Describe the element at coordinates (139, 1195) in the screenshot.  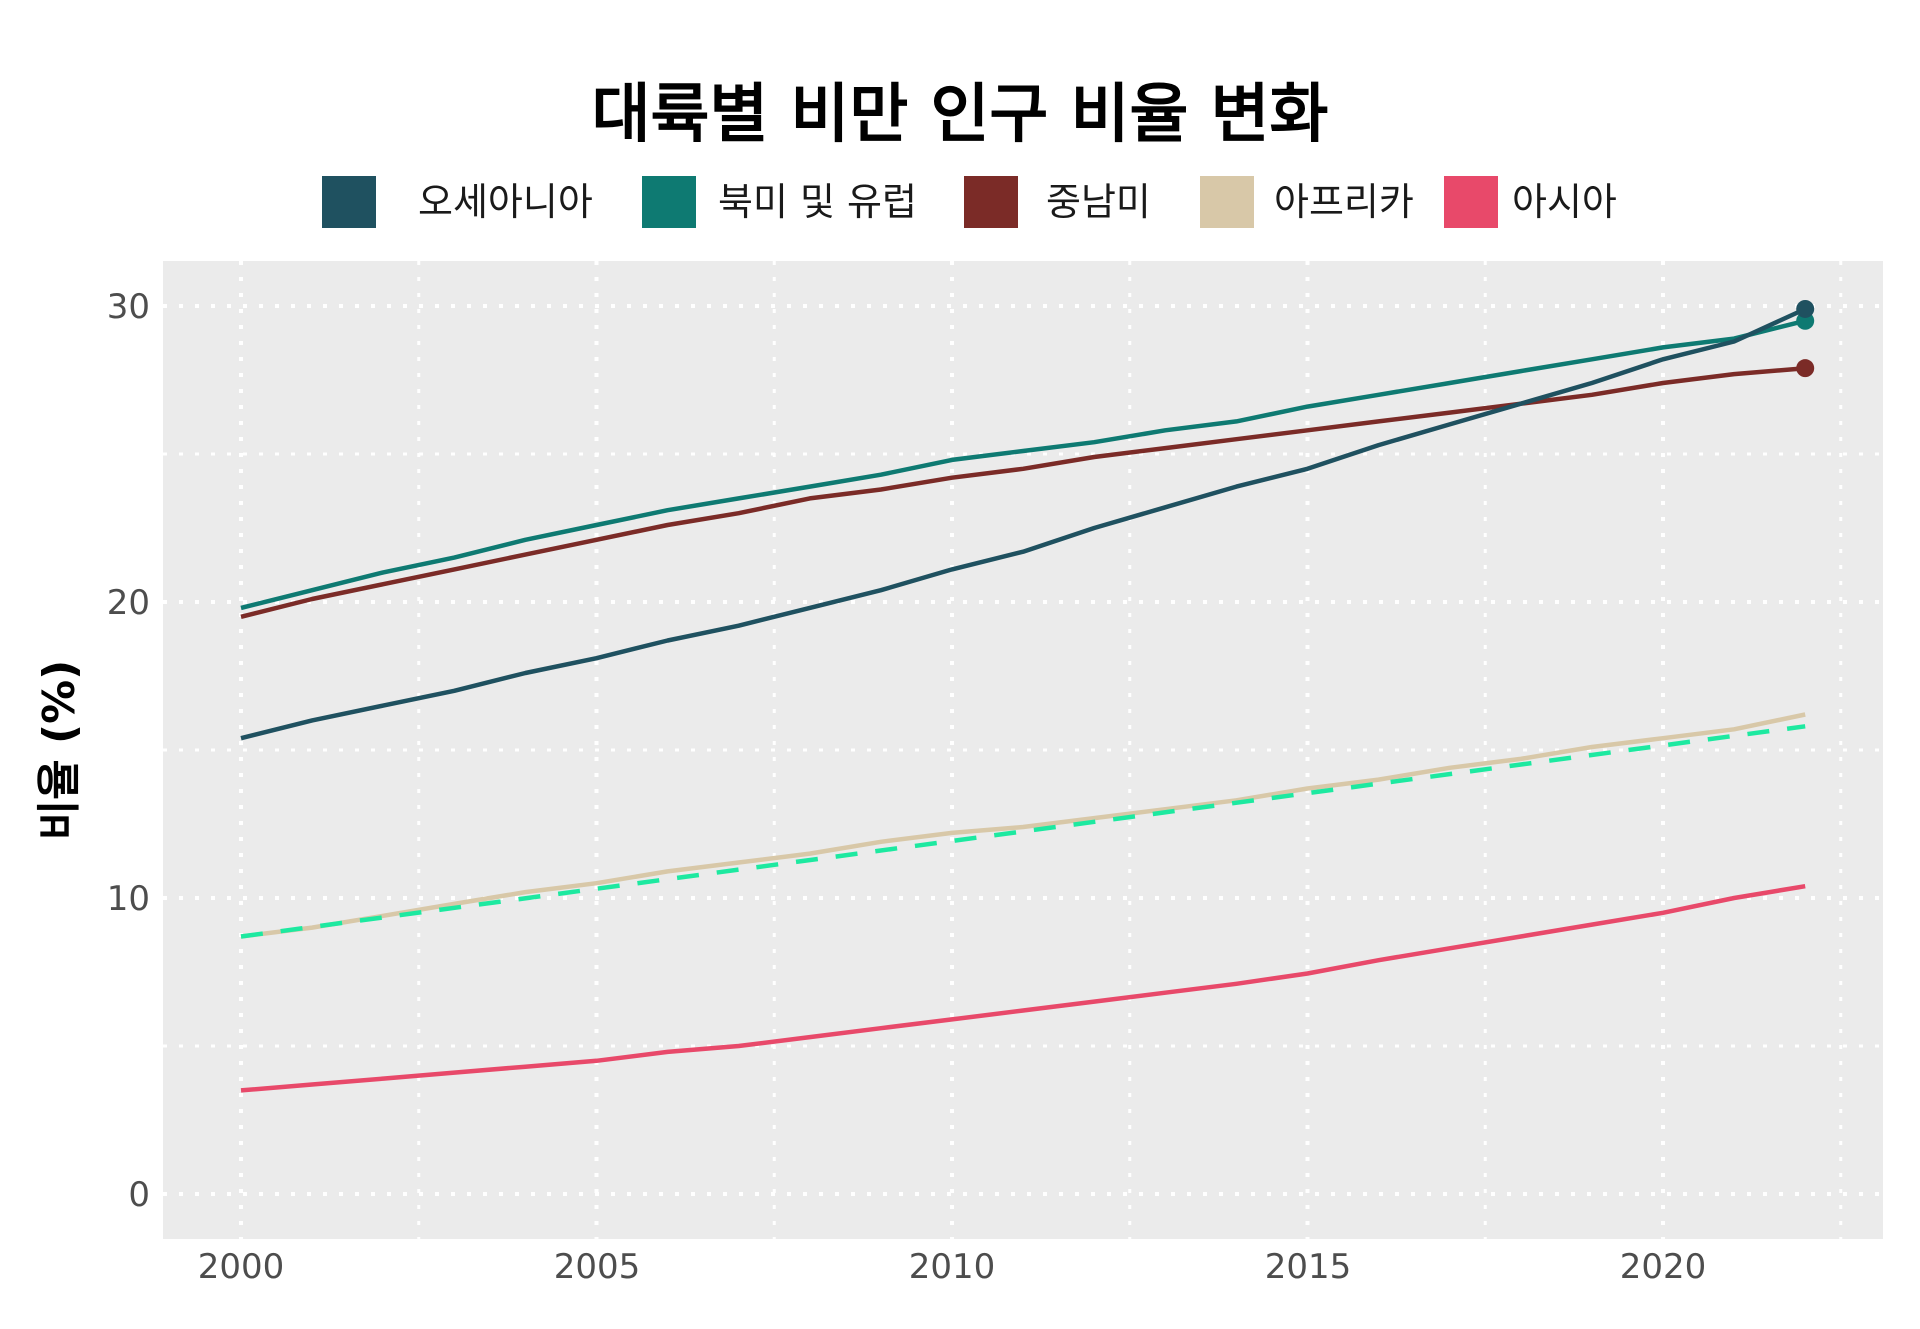
I see `y-tick-label-0: 0` at that location.